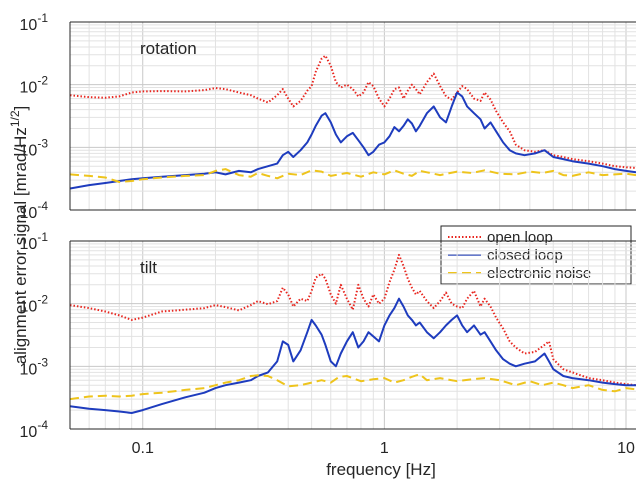 This screenshot has width=636, height=484. Describe the element at coordinates (168, 48) in the screenshot. I see `panel-annotation: rotation` at that location.